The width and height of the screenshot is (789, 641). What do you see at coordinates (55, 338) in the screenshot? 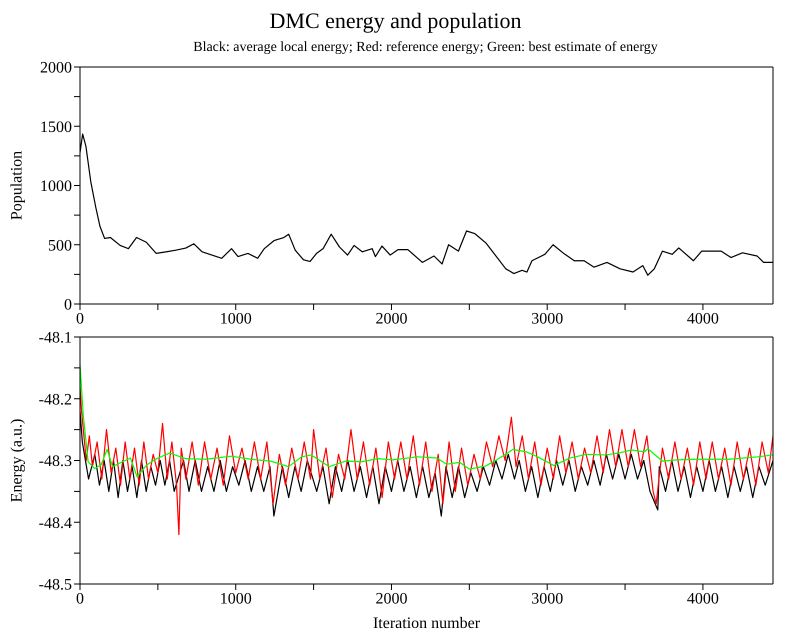
I see `y-tick-label: -48.1` at bounding box center [55, 338].